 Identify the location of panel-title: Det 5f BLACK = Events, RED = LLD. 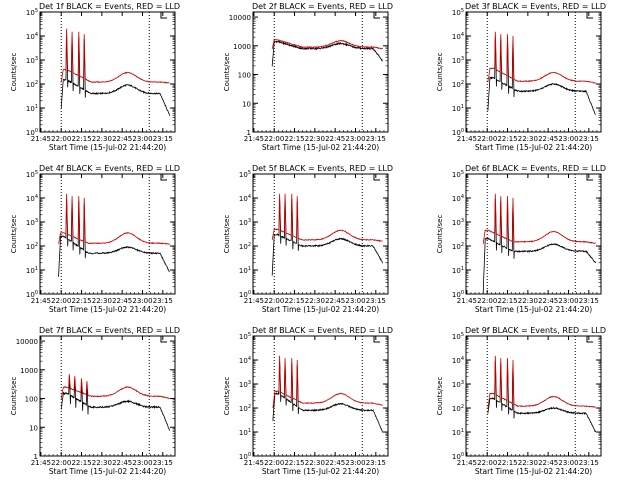
(322, 168).